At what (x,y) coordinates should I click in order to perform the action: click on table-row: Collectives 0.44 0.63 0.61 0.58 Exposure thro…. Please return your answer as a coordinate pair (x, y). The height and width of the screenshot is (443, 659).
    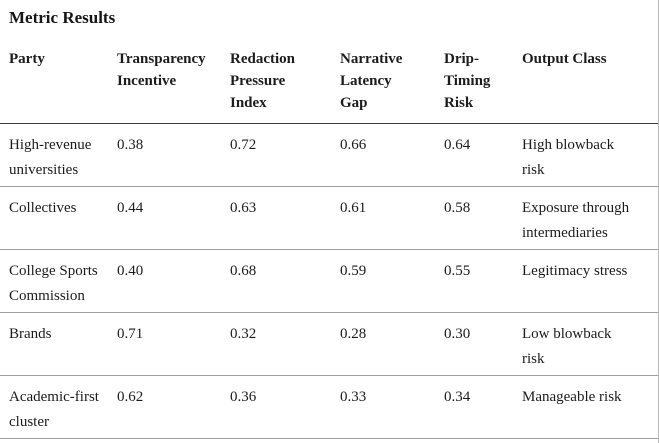
    Looking at the image, I should click on (329, 218).